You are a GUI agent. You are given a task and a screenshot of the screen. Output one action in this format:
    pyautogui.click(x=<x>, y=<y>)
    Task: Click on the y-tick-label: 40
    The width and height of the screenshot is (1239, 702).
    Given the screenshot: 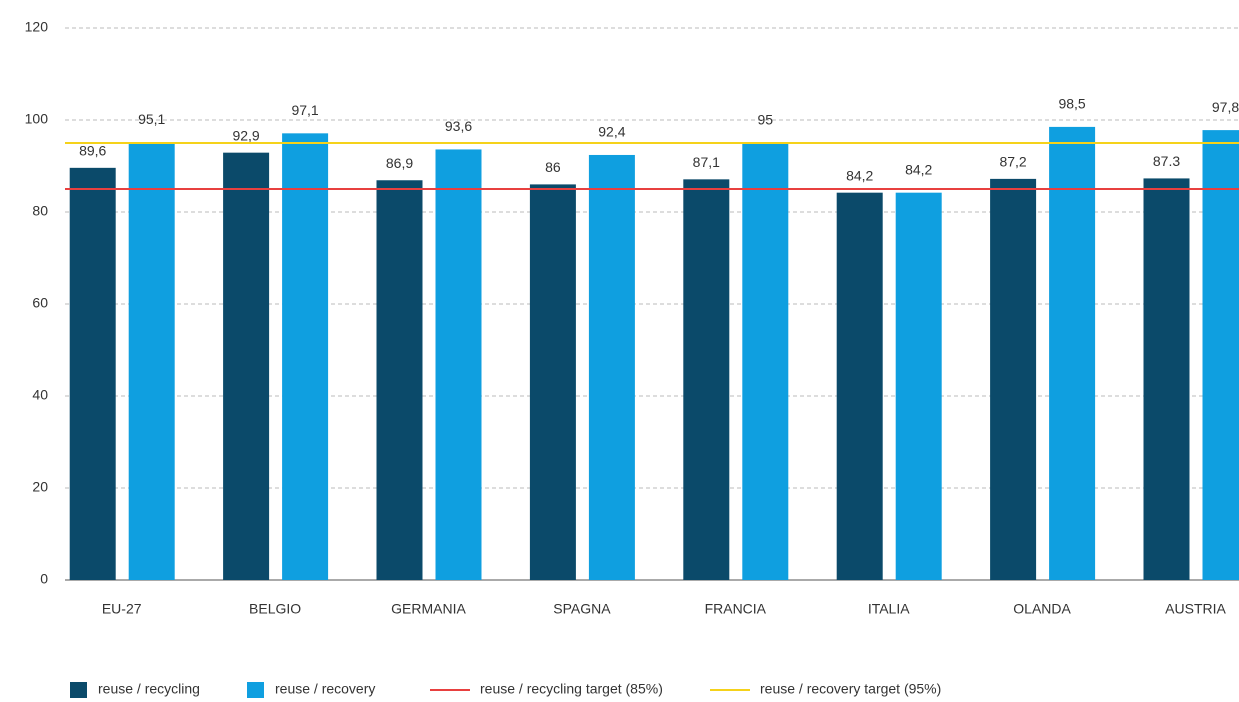 What is the action you would take?
    pyautogui.click(x=40, y=395)
    